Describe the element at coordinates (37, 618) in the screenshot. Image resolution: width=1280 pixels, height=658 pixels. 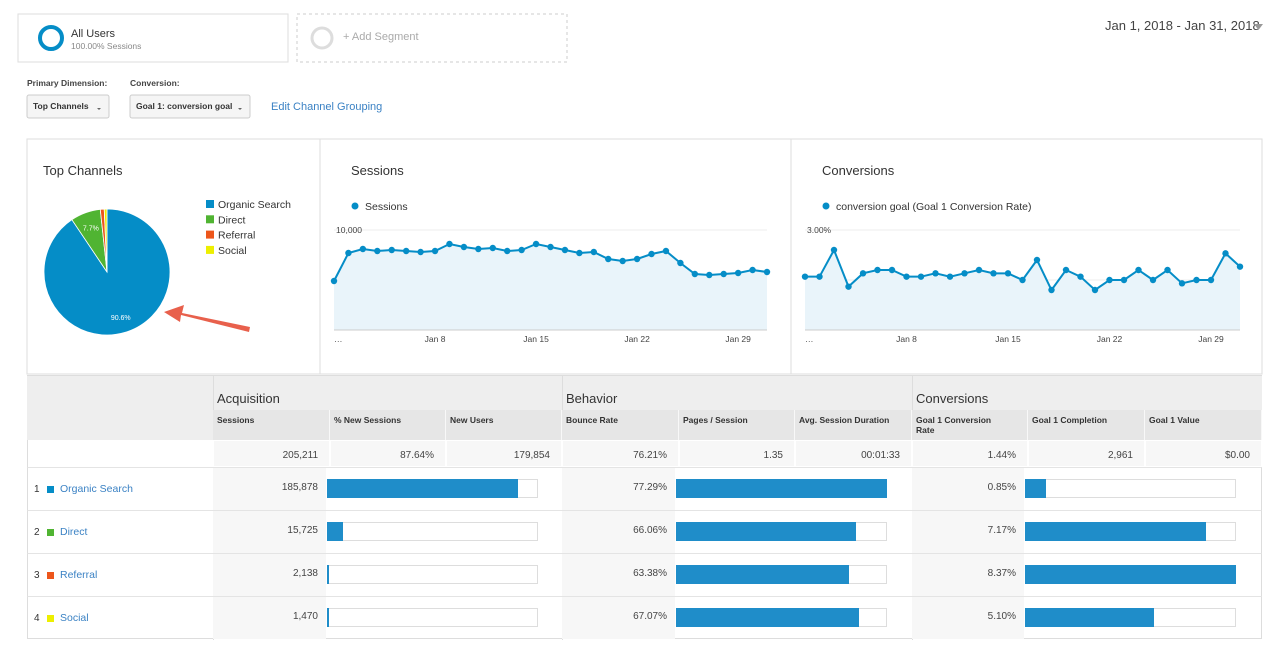
I see `row-index: 4` at that location.